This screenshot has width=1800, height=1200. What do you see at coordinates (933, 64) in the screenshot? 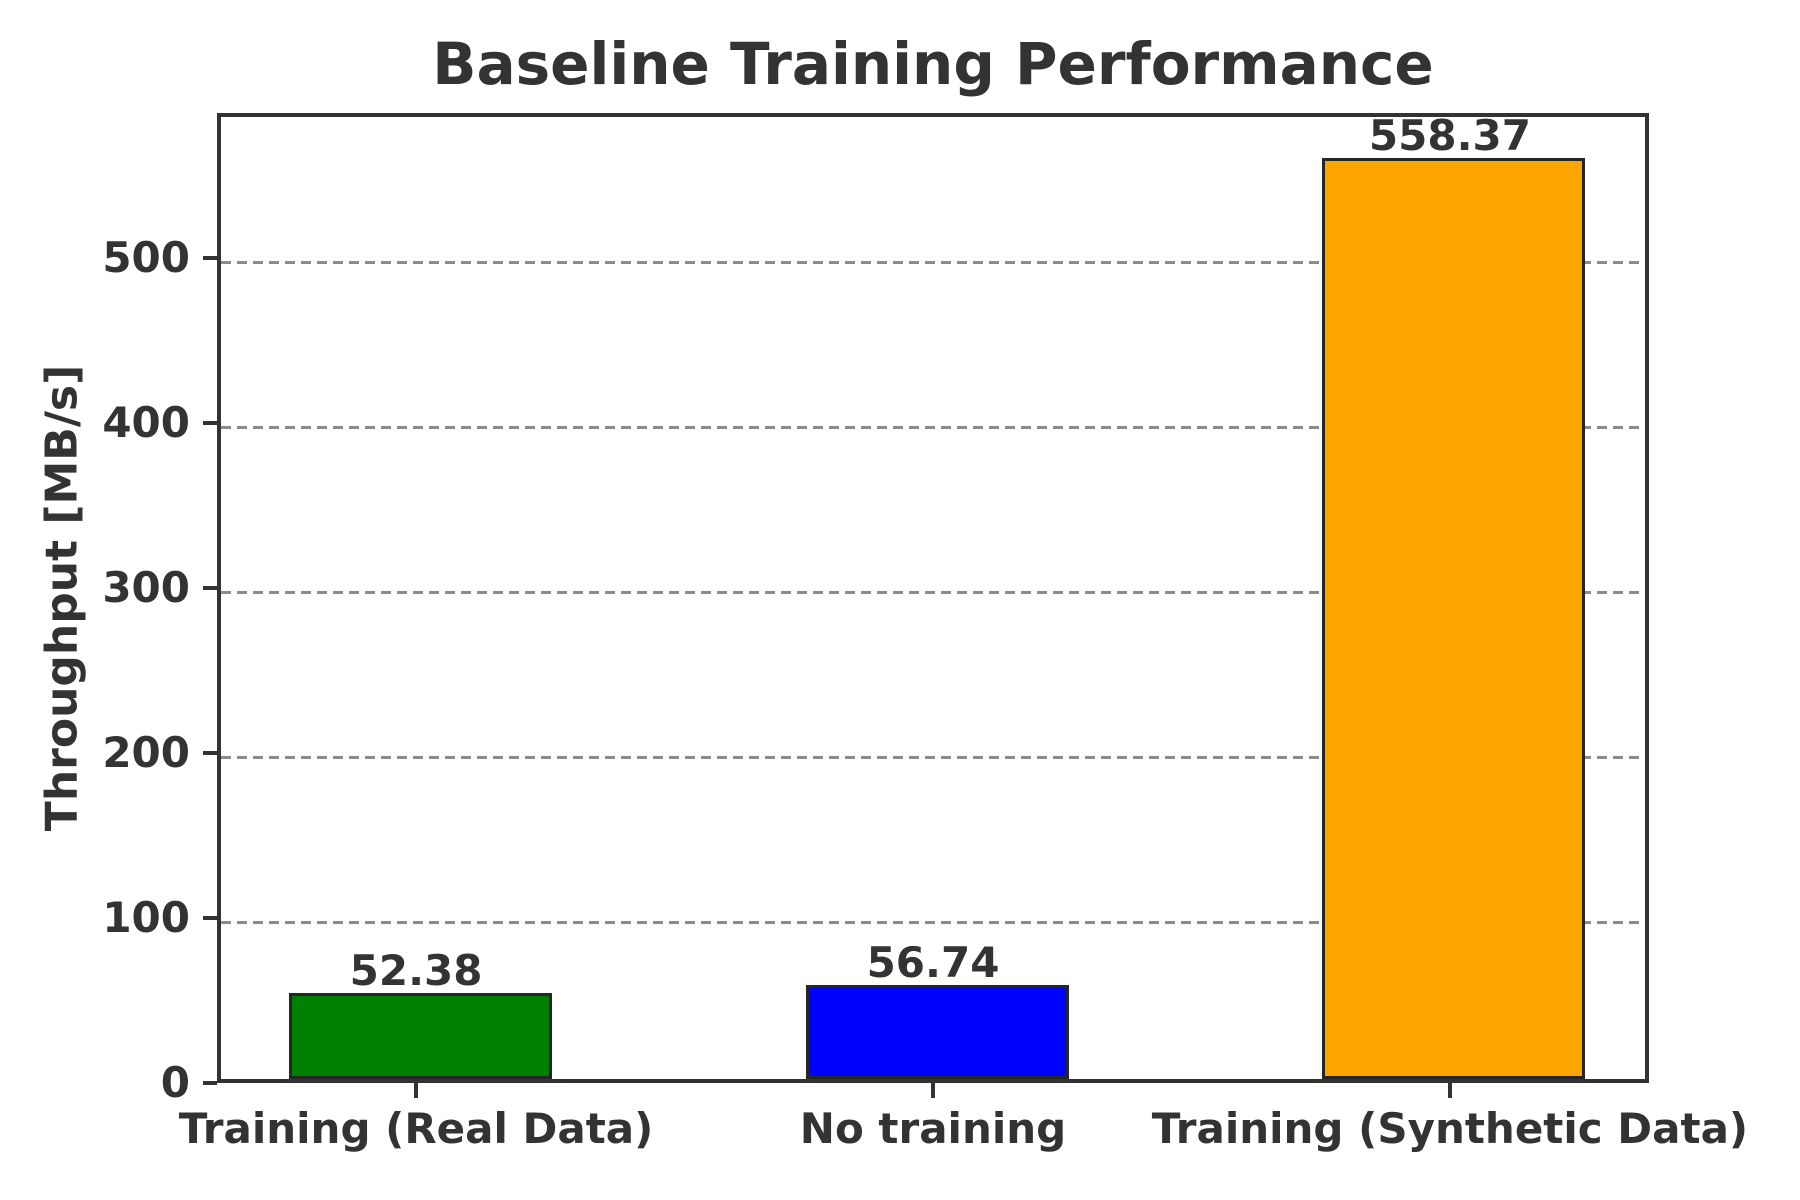
I see `chart-title: Baseline Training Performance` at bounding box center [933, 64].